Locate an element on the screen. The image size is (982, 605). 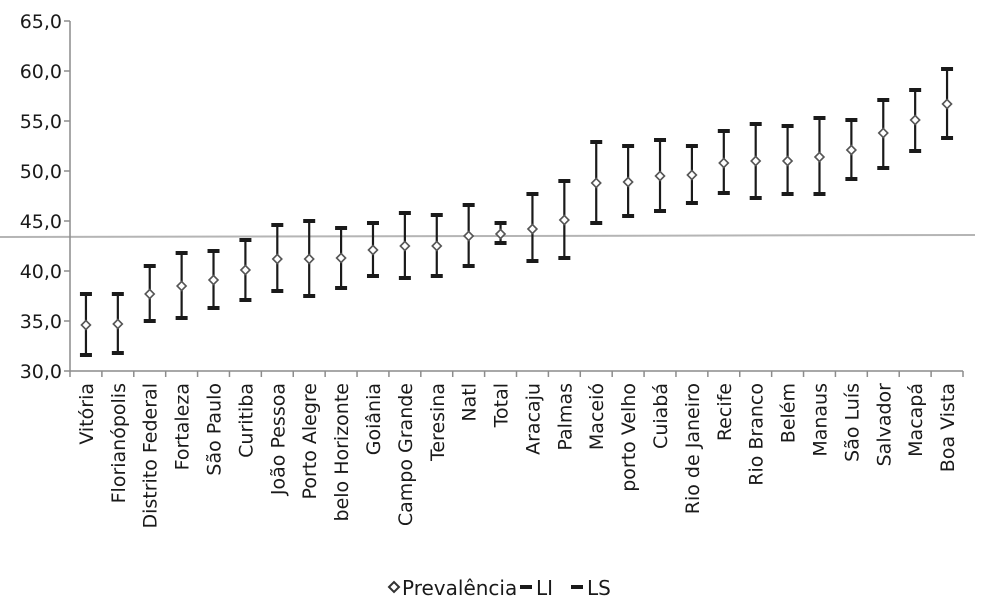
x-category-label: Salvador is located at coordinates (884, 425).